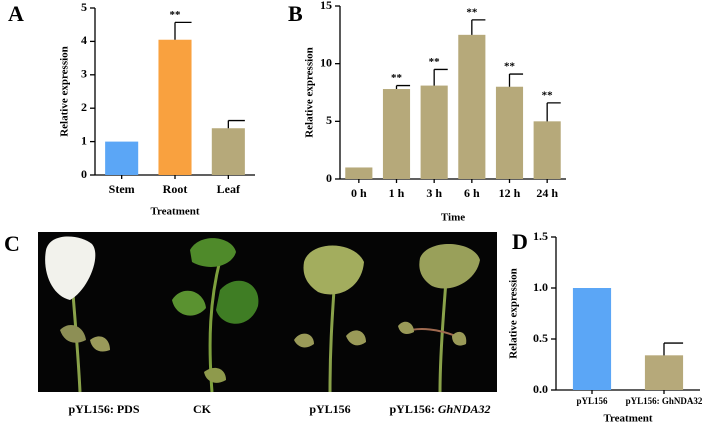  I want to click on photo-label: pYL156, so click(329, 409).